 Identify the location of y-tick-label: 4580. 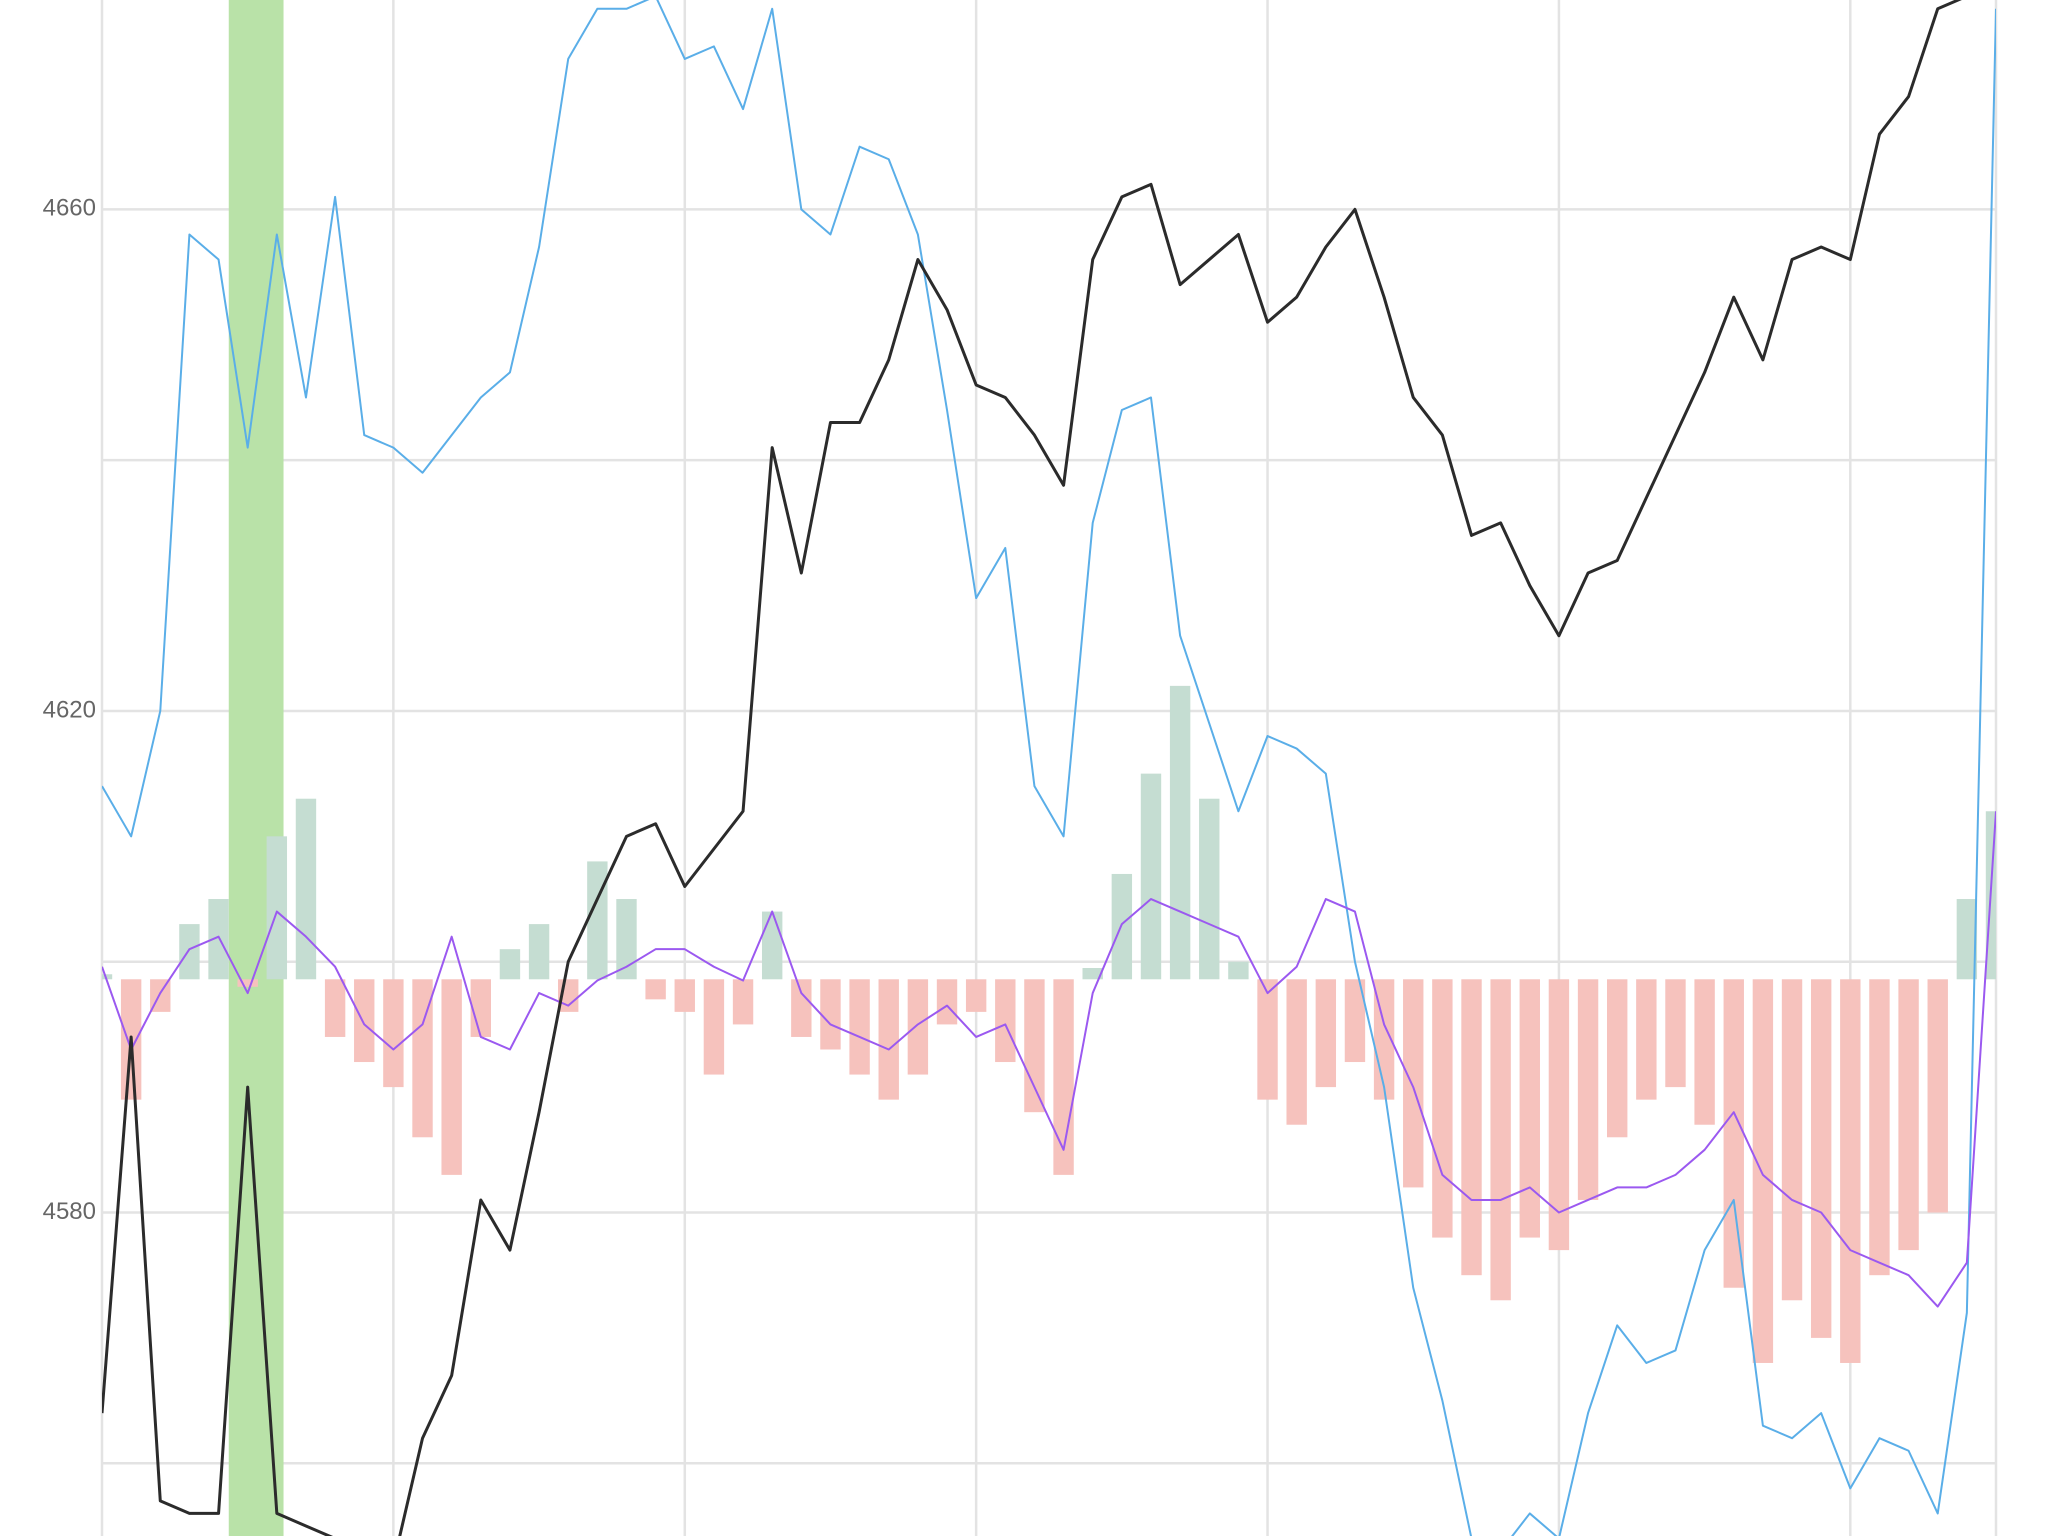
(69, 1211).